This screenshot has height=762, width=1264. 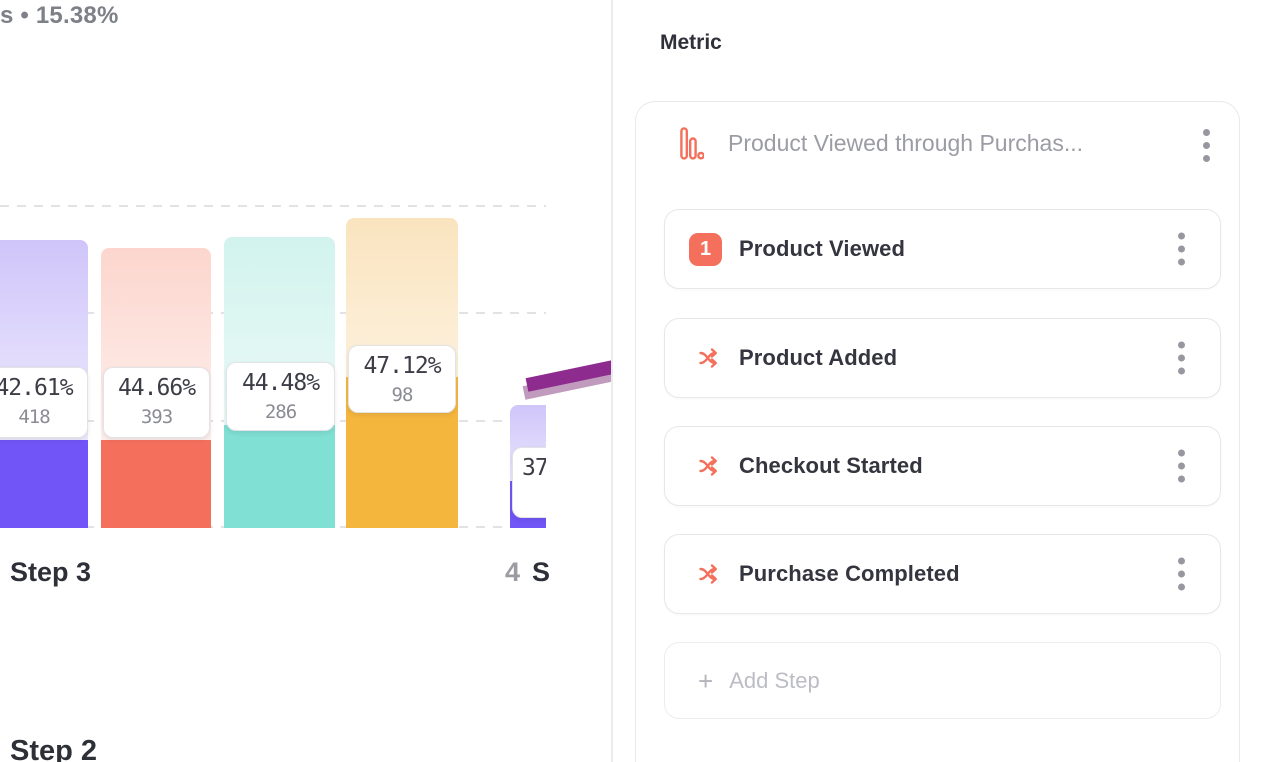 I want to click on gridline, so click(x=273, y=206).